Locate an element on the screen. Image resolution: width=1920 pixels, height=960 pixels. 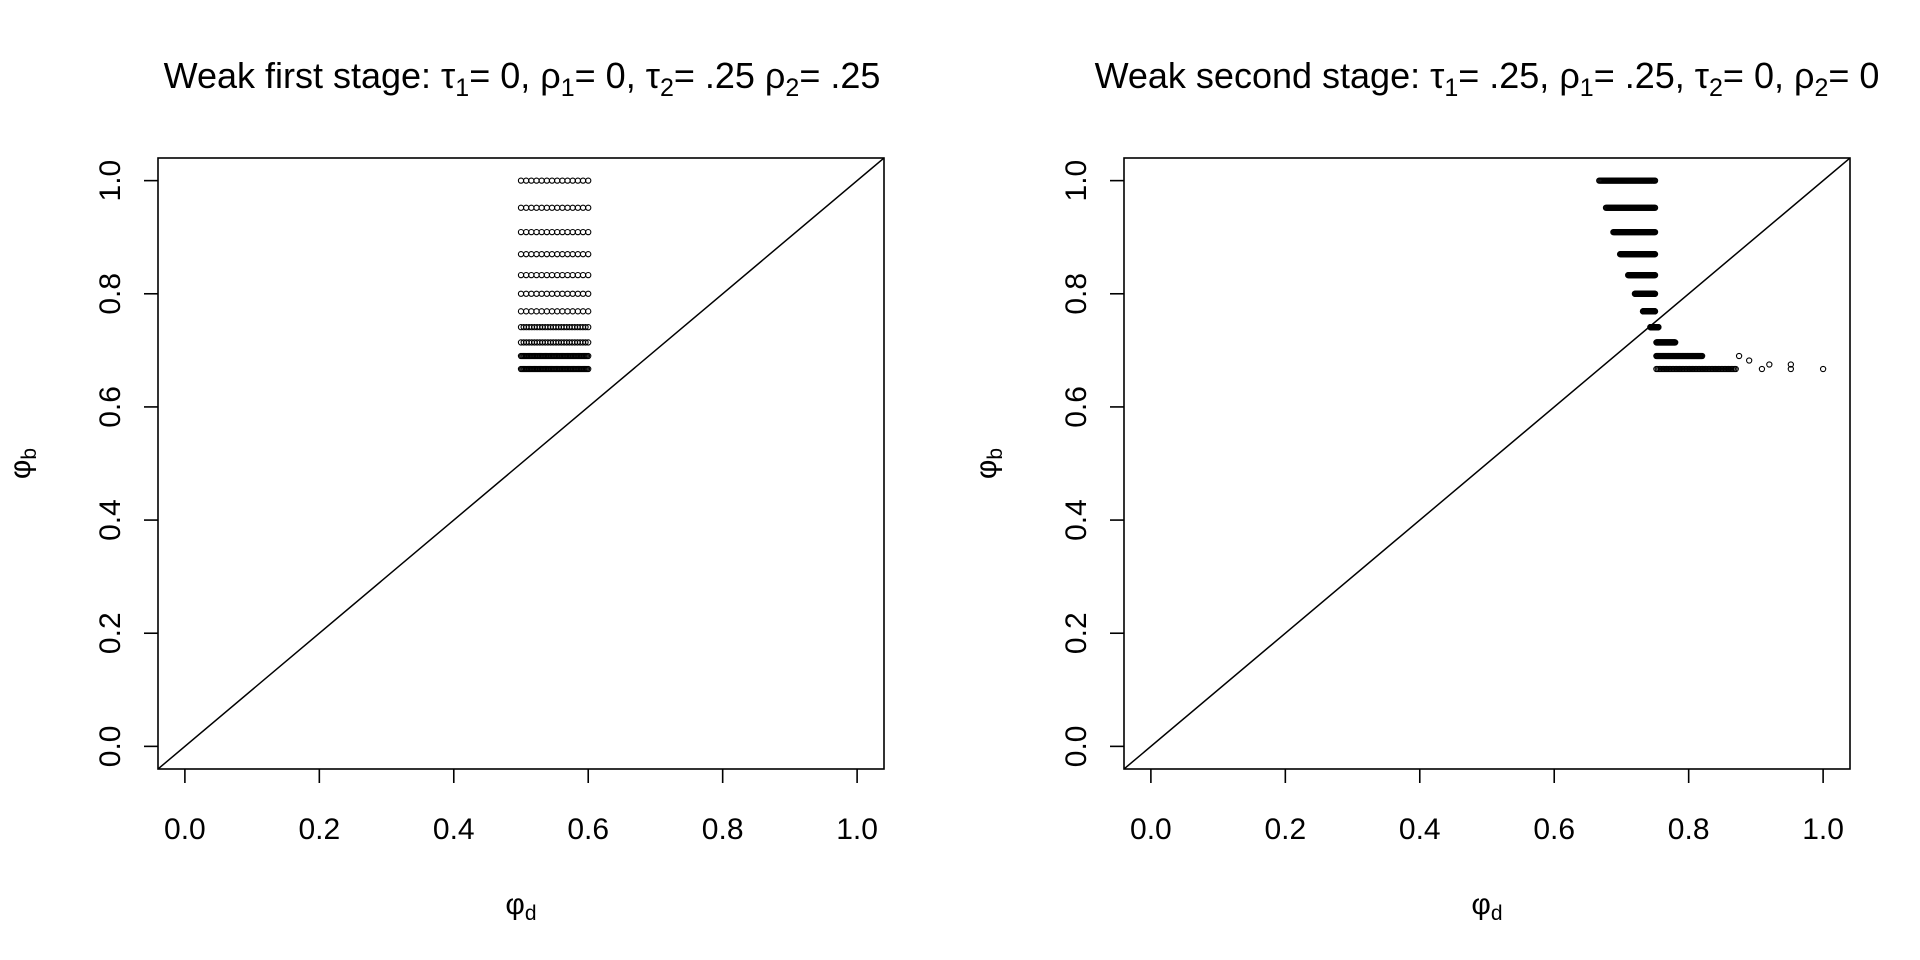
x-axis-label: φd is located at coordinates (1486, 906).